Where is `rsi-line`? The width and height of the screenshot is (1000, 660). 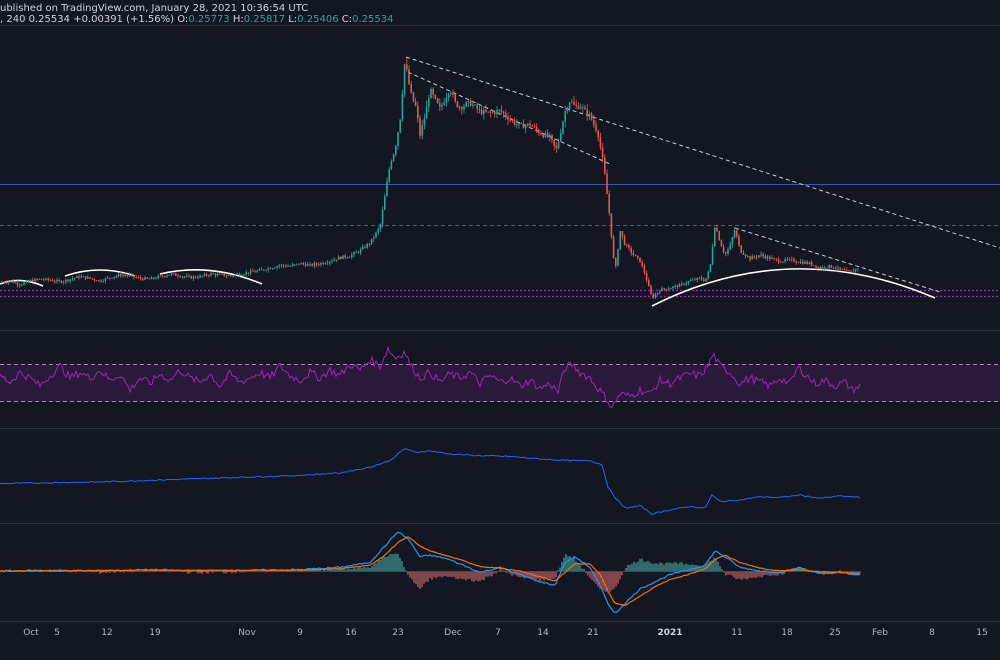 rsi-line is located at coordinates (430, 377).